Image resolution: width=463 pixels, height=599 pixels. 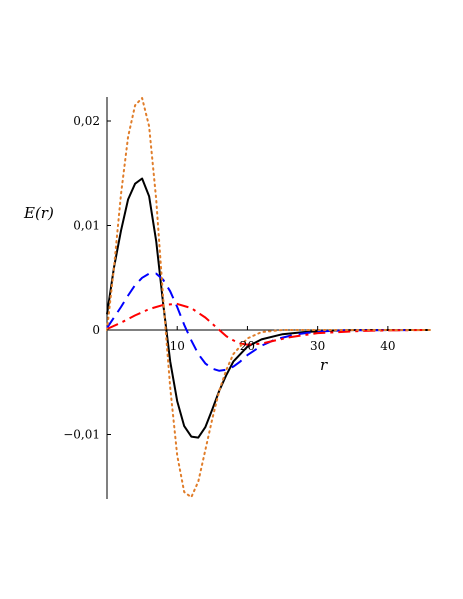 I want to click on x-tick-label: 30, so click(x=317, y=346).